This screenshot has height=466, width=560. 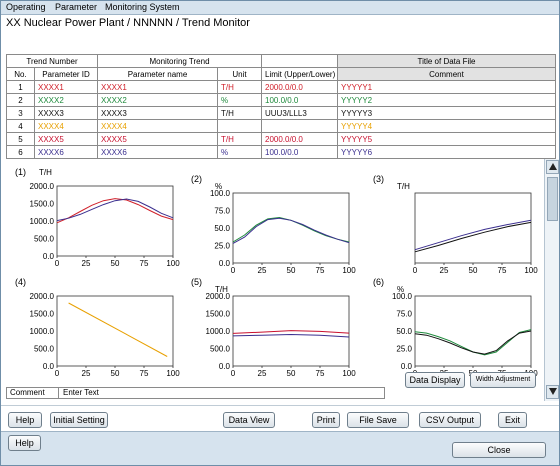 What do you see at coordinates (76, 7) in the screenshot?
I see `menu-parameter: Parameter` at bounding box center [76, 7].